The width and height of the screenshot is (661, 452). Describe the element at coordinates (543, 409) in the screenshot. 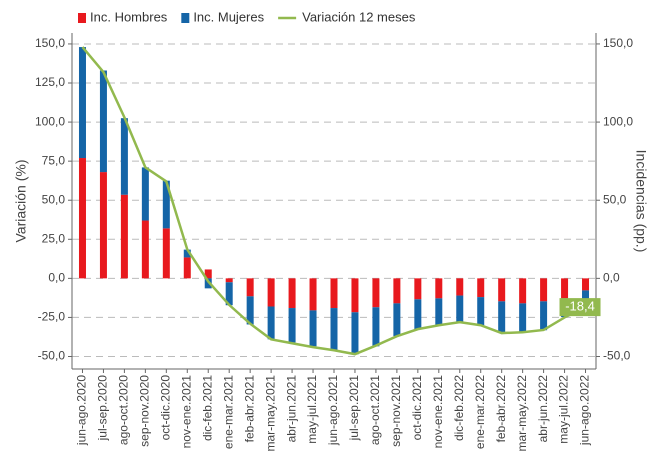

I see `x-tick-label: abr-jun.2022` at that location.